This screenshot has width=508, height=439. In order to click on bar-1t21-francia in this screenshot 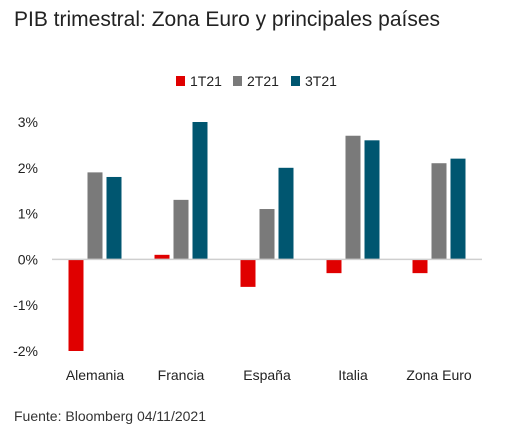, I will do `click(162, 257)`.